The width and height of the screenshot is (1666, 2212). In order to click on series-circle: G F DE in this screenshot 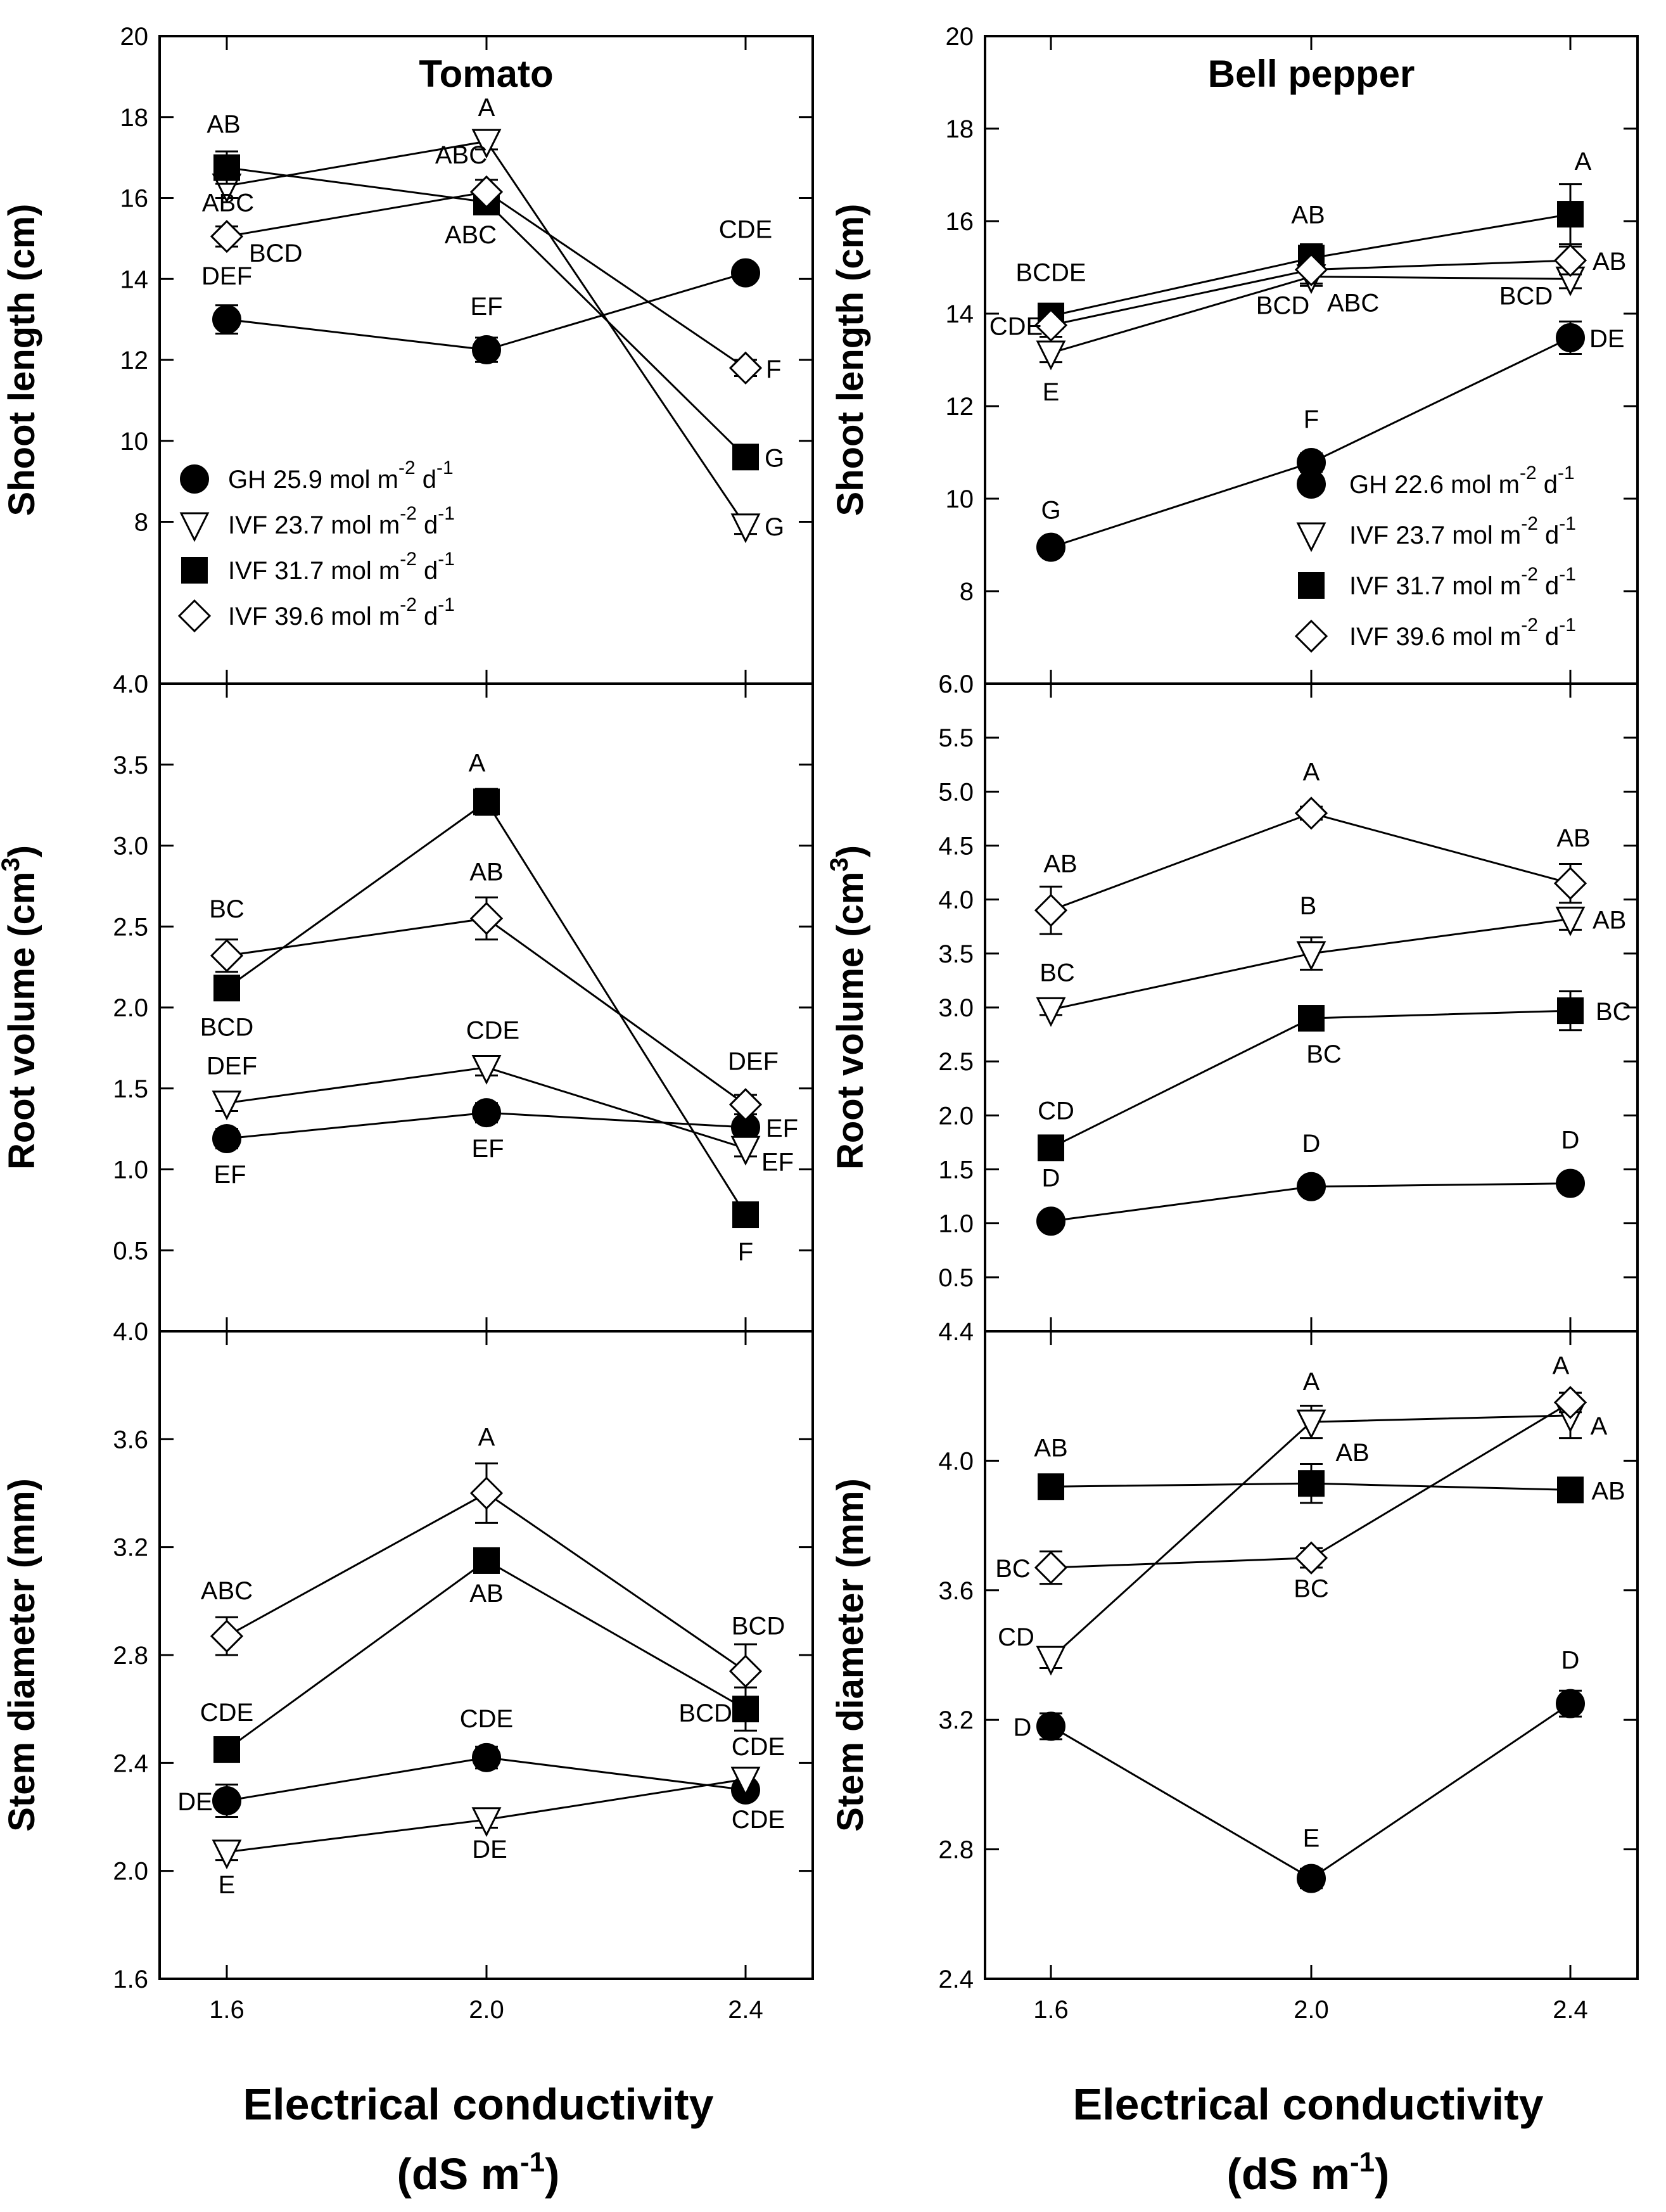, I will do `click(1330, 441)`.